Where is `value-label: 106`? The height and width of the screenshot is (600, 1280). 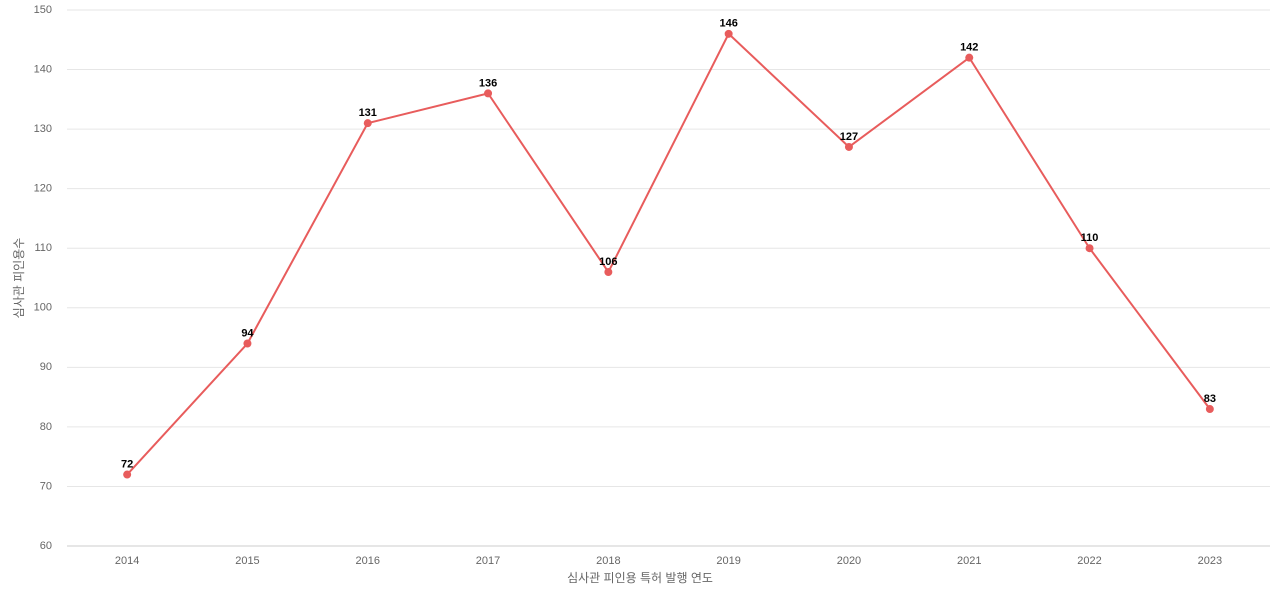
value-label: 106 is located at coordinates (608, 262).